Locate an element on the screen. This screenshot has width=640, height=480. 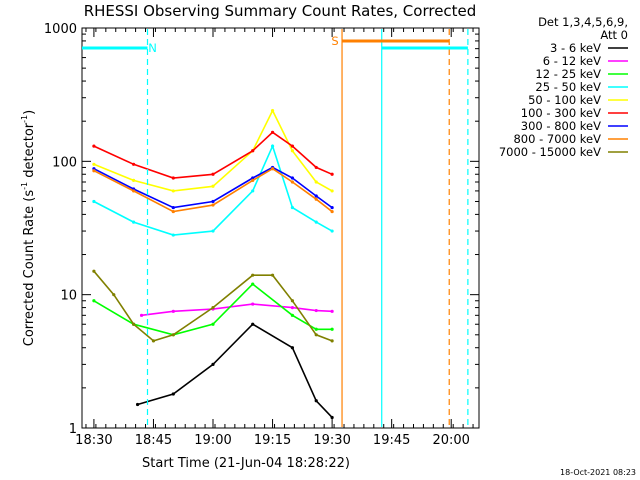
y-label-main: Corrected Count Rate (s is located at coordinates (29, 268).